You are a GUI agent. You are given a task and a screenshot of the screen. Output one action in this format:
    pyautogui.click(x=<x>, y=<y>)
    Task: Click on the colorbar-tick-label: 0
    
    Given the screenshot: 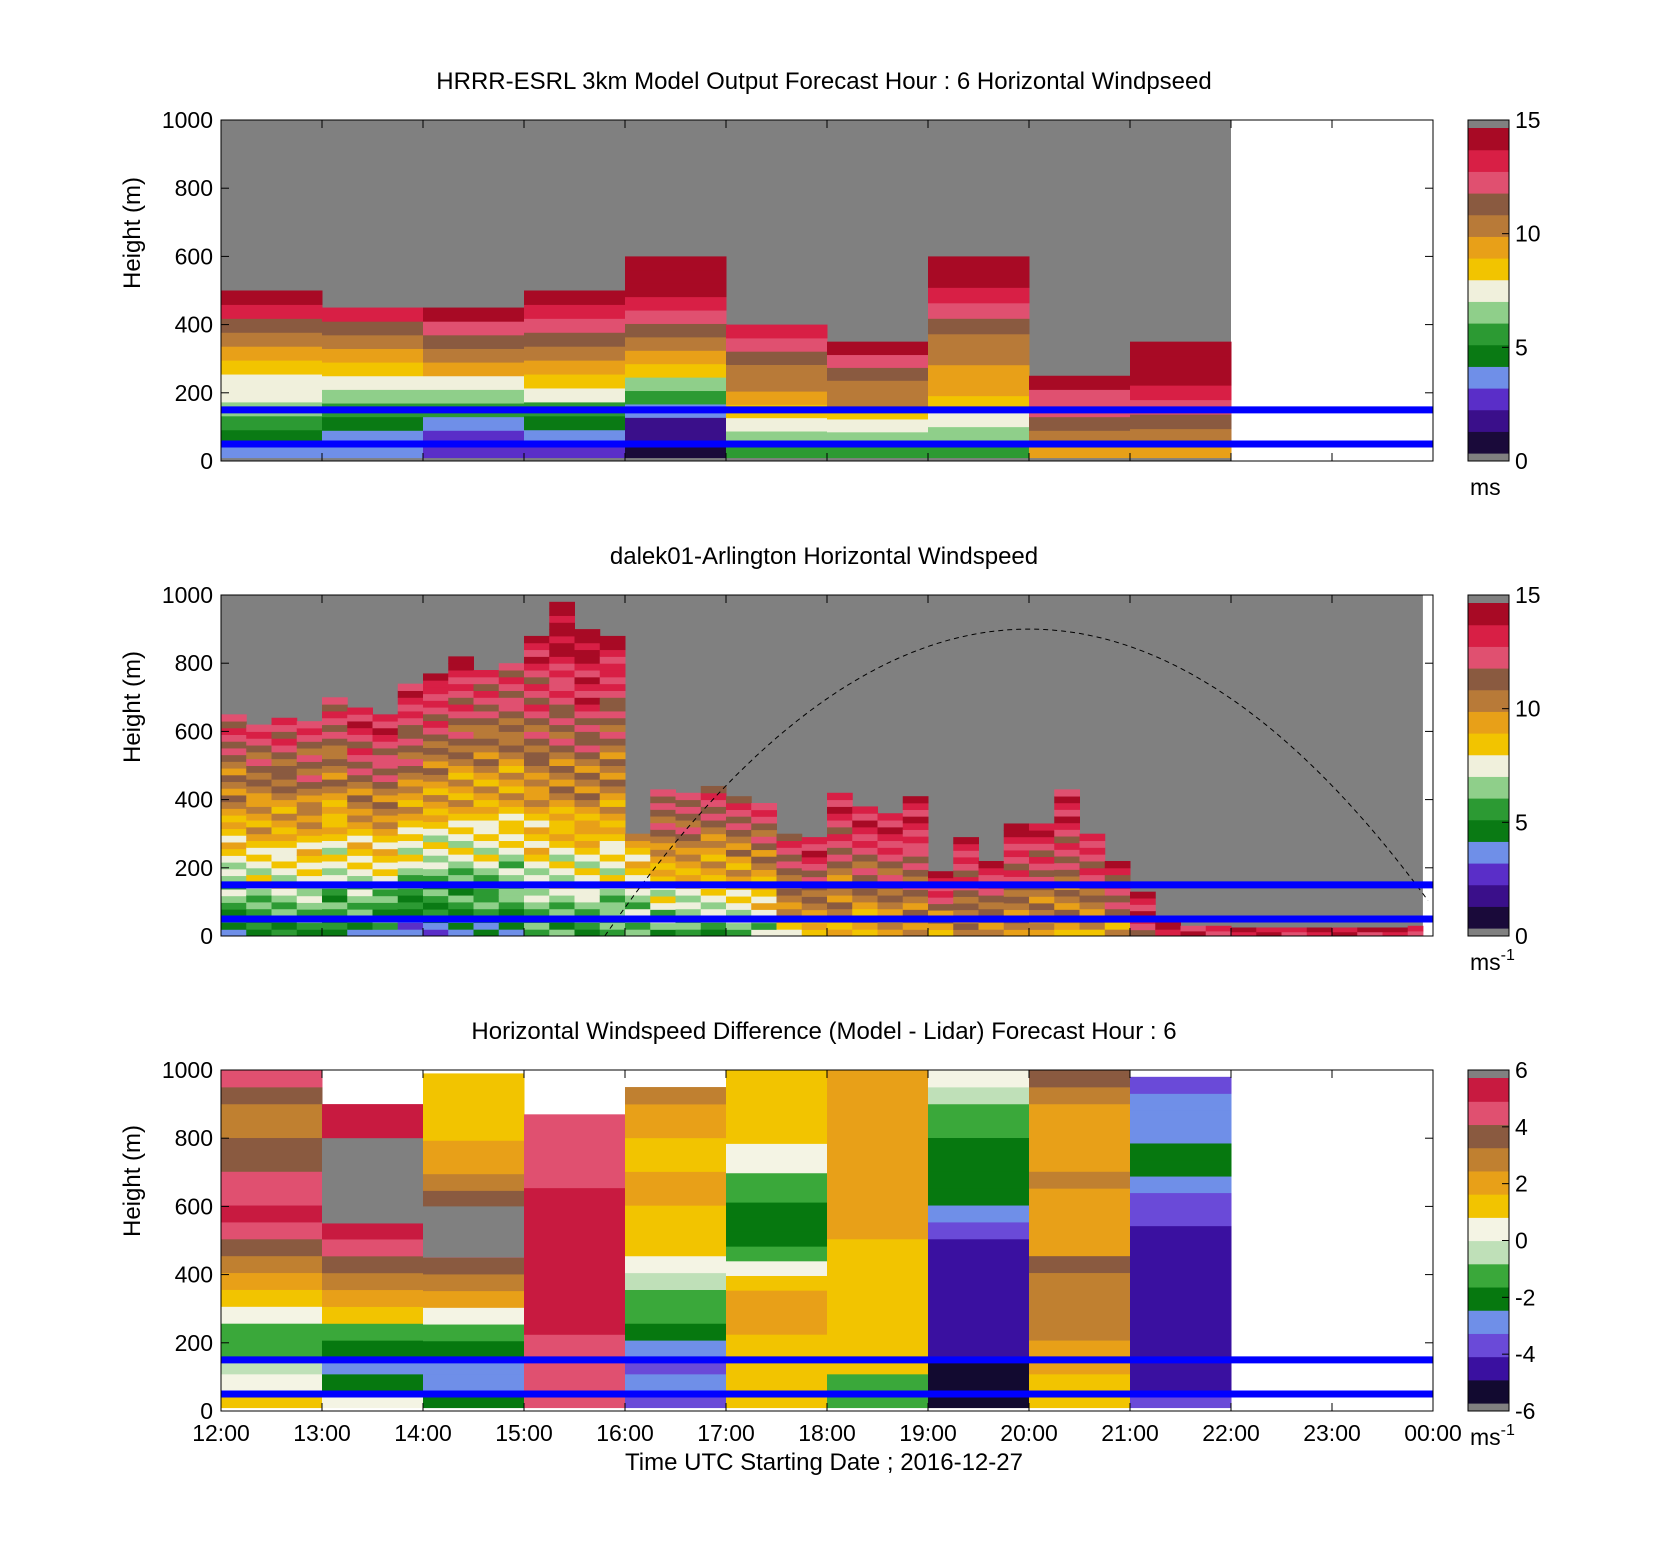 What is the action you would take?
    pyautogui.click(x=1521, y=1241)
    